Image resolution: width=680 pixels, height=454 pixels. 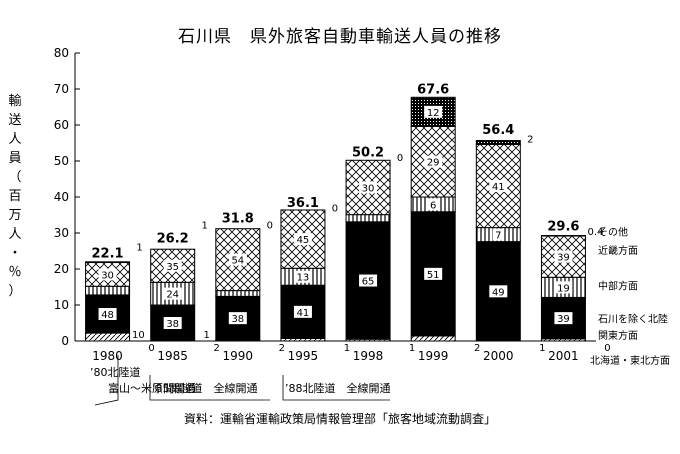 I want to click on bar-total-label: 26.2, so click(x=173, y=239).